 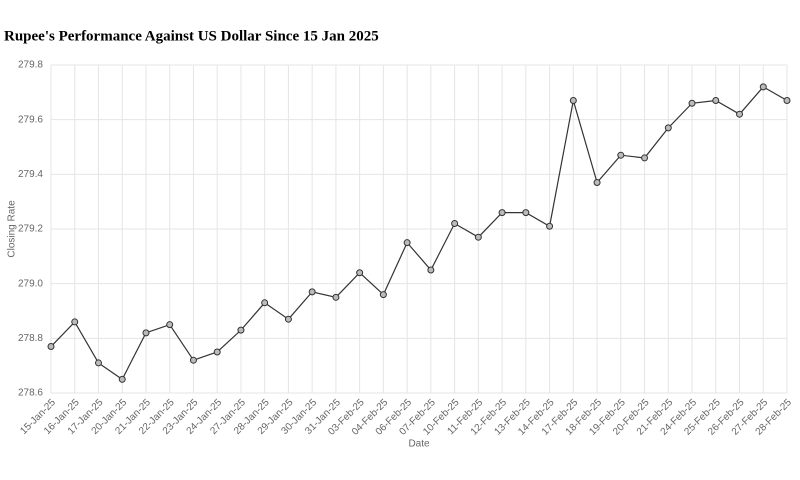 What do you see at coordinates (419, 444) in the screenshot?
I see `x-axis-label: Date` at bounding box center [419, 444].